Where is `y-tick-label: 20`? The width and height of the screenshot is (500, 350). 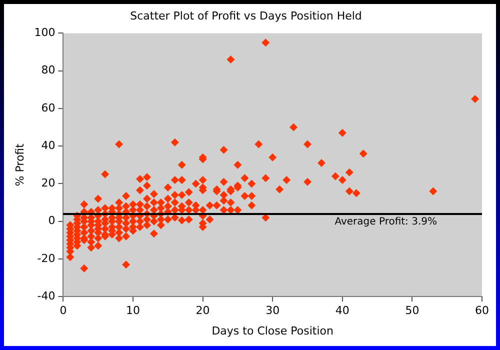 y-tick-label: 20 is located at coordinates (48, 183).